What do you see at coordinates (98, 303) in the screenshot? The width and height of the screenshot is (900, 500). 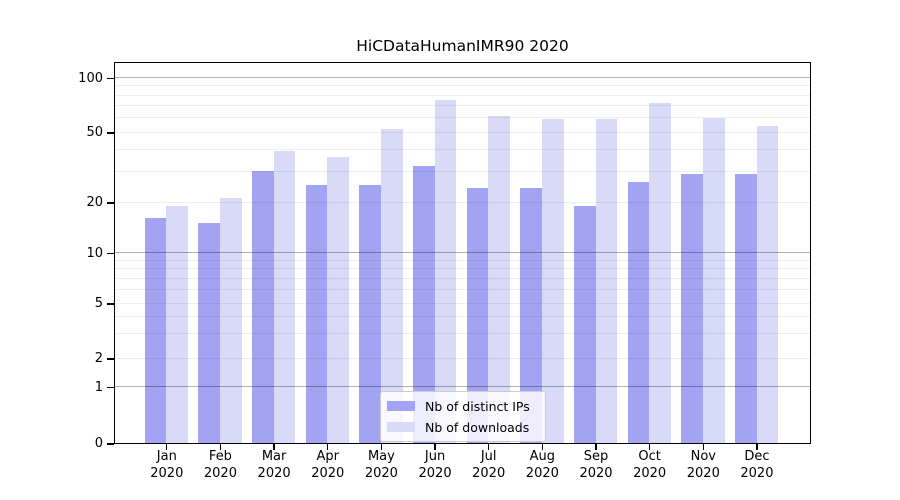 I see `y-tick-label-5: 5` at bounding box center [98, 303].